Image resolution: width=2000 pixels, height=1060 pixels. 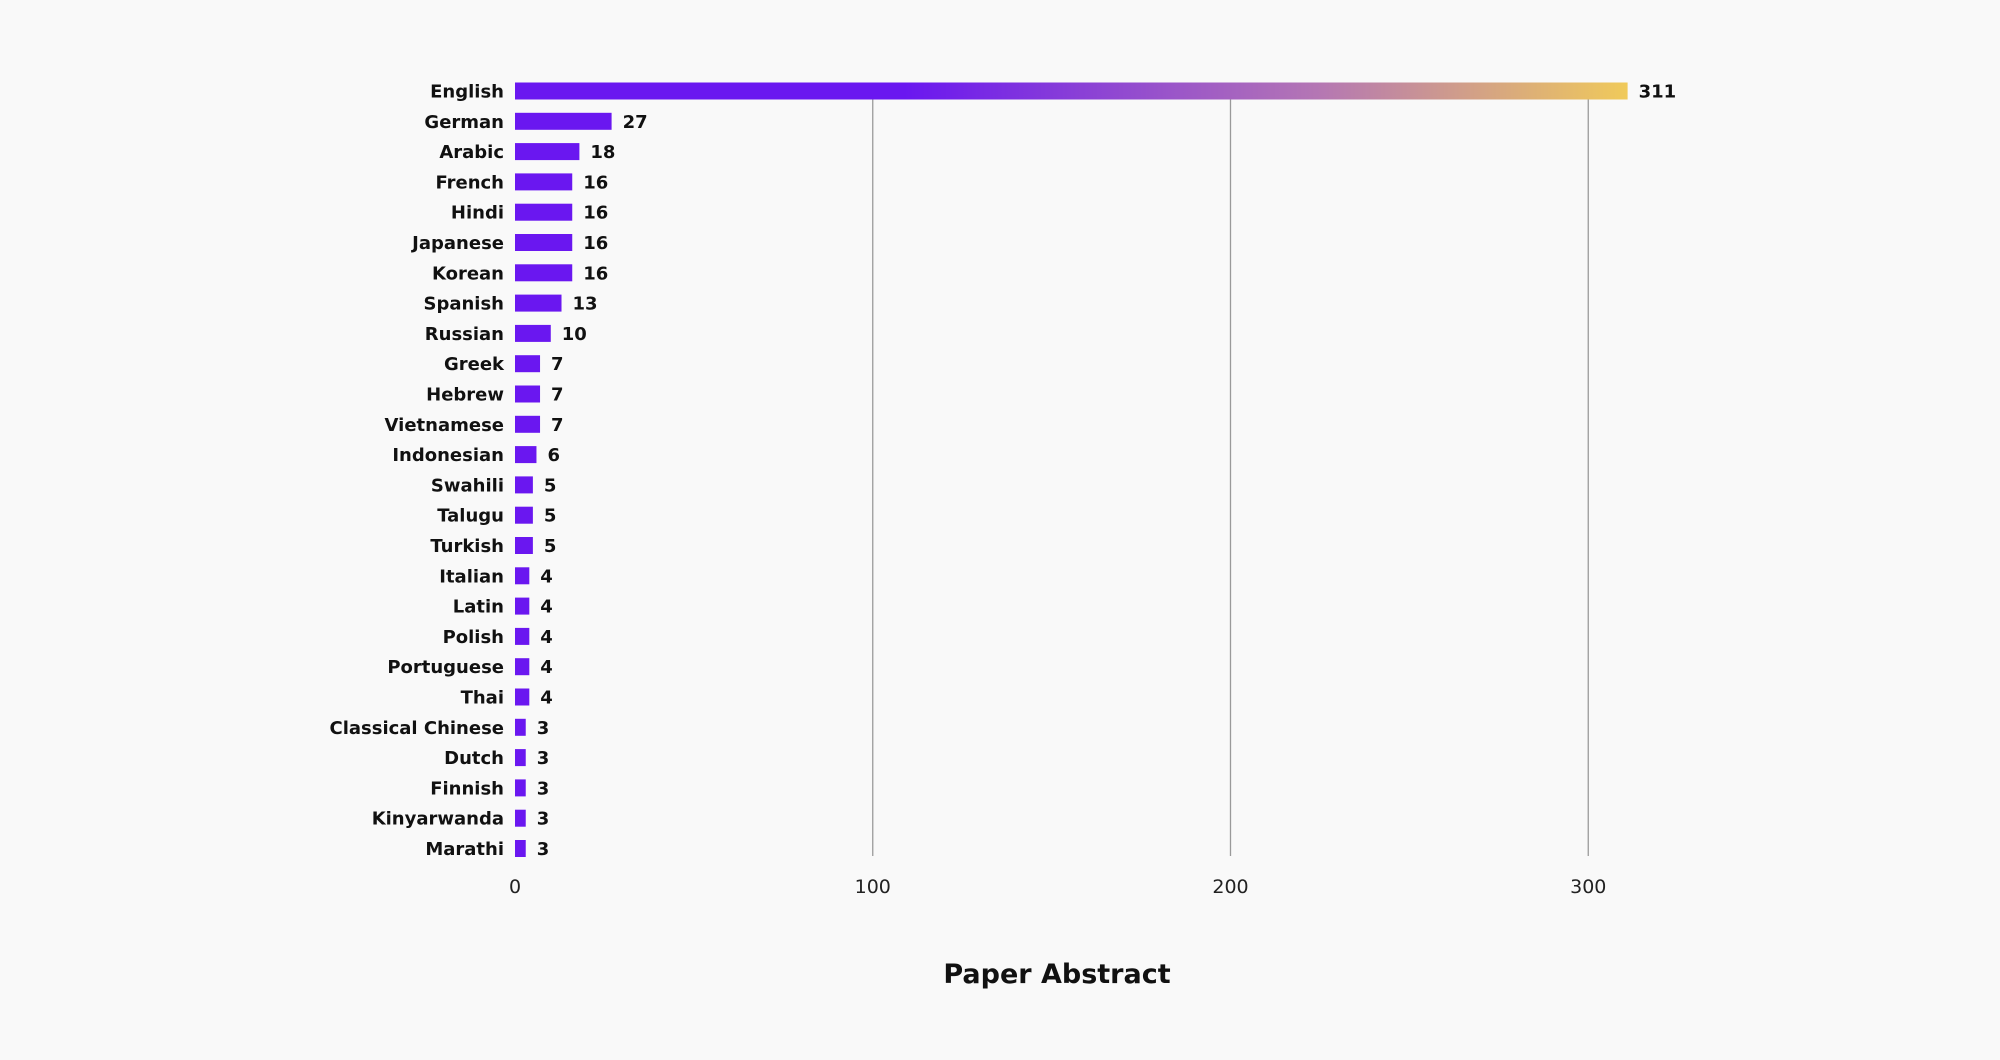 I want to click on category-label: Indonesian, so click(x=448, y=455).